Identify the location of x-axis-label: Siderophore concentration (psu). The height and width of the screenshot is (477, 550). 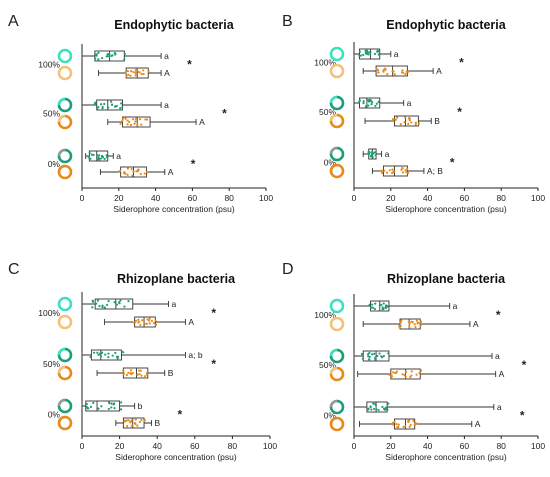
(446, 209).